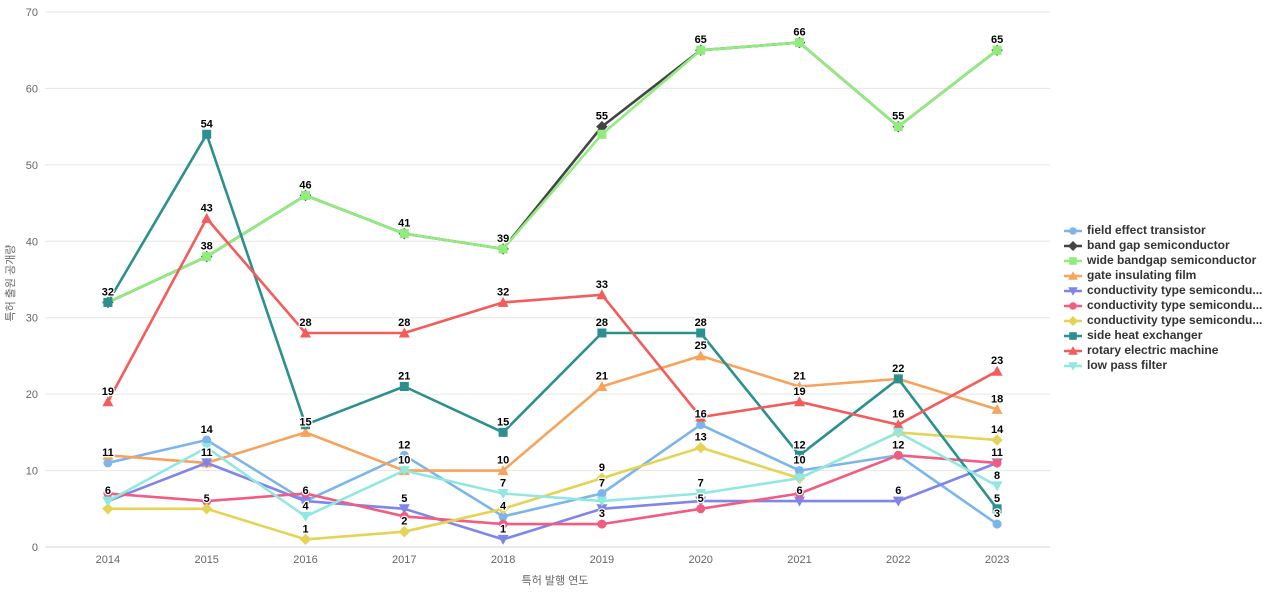 The image size is (1280, 600). I want to click on legend-item-gate-insulating-film: gate insulating film, so click(1163, 275).